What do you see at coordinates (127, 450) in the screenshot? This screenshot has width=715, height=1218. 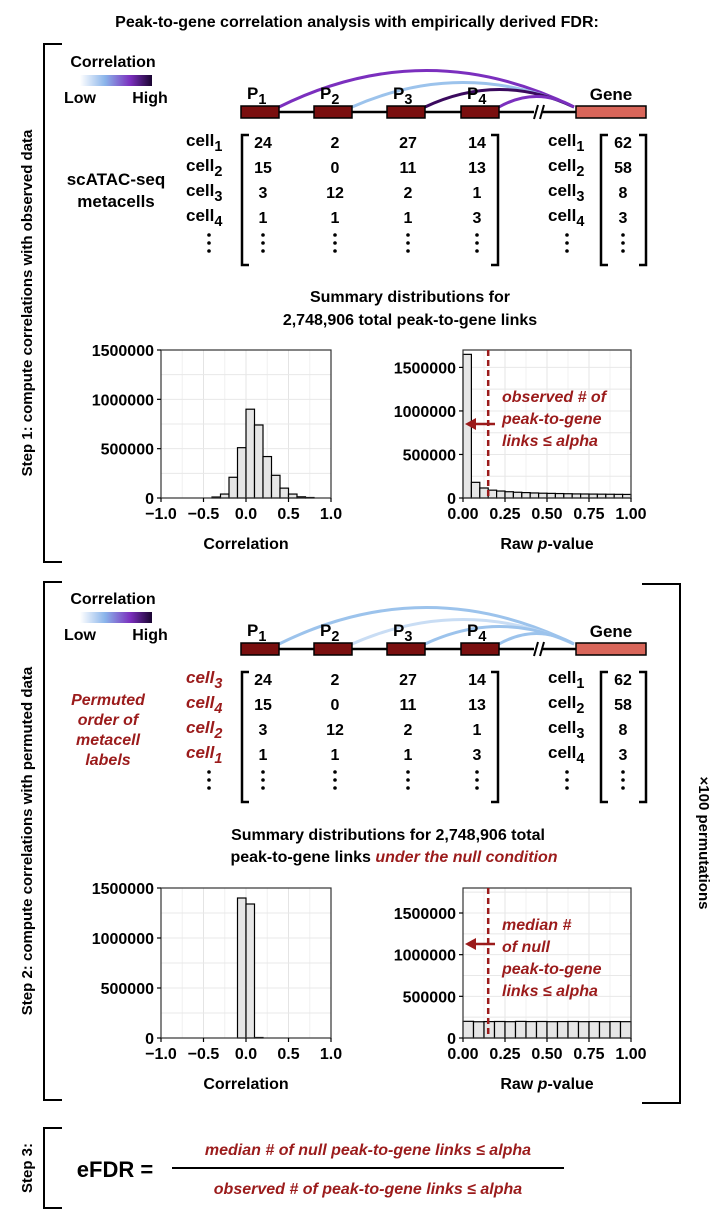 I see `y-tick-label: 500000` at bounding box center [127, 450].